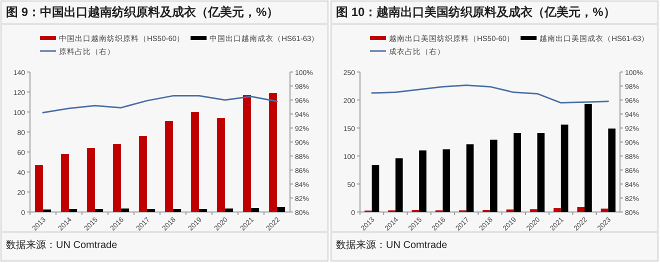 The width and height of the screenshot is (660, 263). Describe the element at coordinates (476, 12) in the screenshot. I see `chart-title: 图 10：越南出口美国纺织原料及成衣（亿美元，%）` at that location.